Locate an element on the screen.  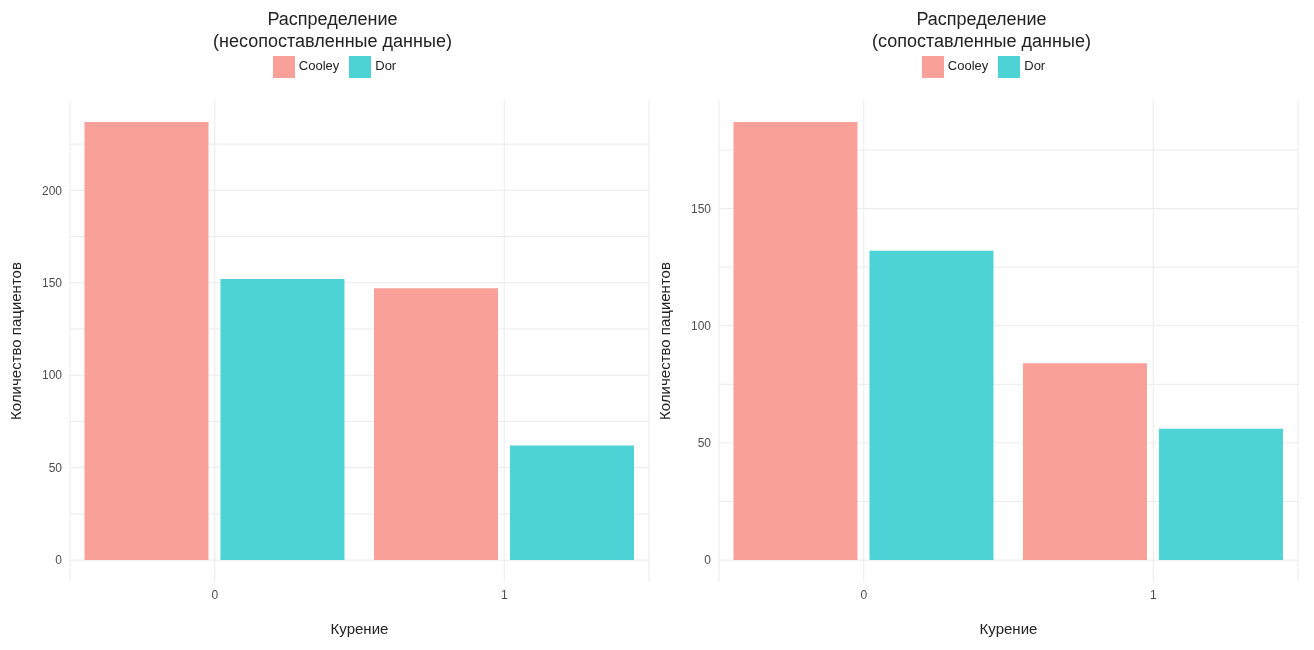
chart-title: Распределение (несопоставленные данные) is located at coordinates (332, 30).